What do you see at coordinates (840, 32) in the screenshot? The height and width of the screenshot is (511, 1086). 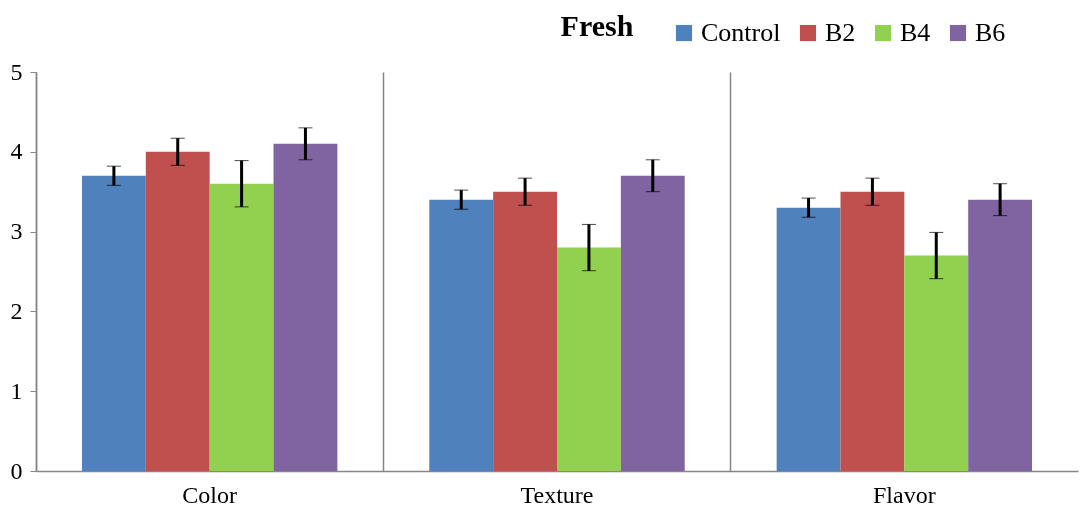 I see `legend-label: B2` at bounding box center [840, 32].